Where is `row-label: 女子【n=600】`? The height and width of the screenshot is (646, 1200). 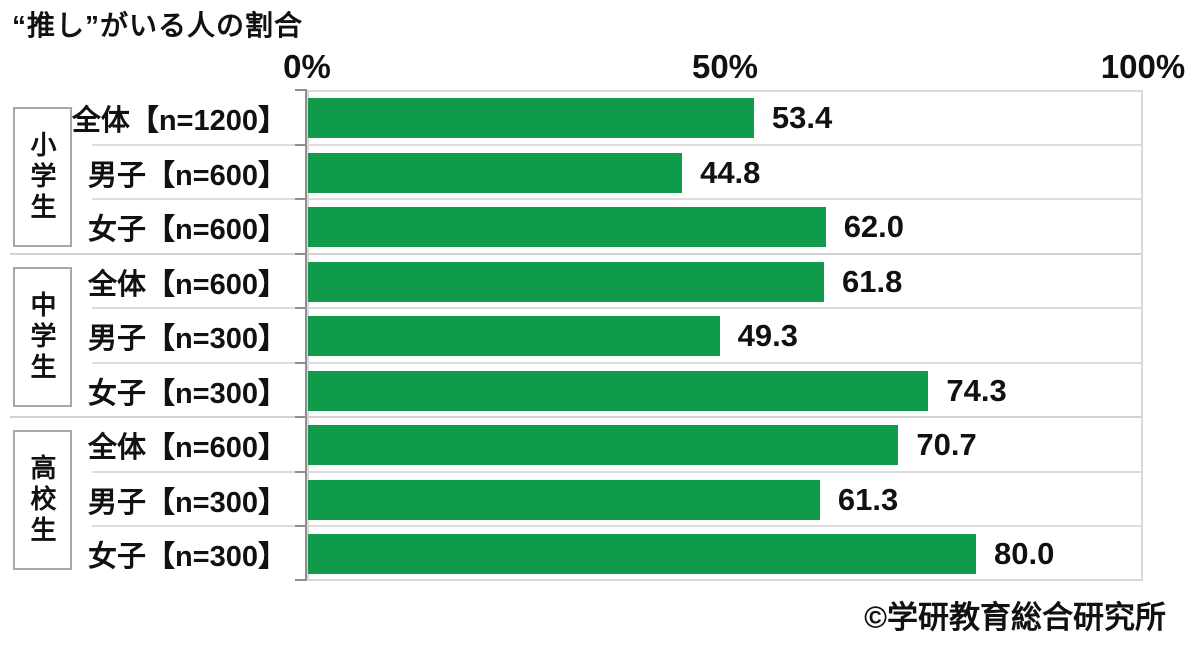
row-label: 女子【n=600】 is located at coordinates (187, 229).